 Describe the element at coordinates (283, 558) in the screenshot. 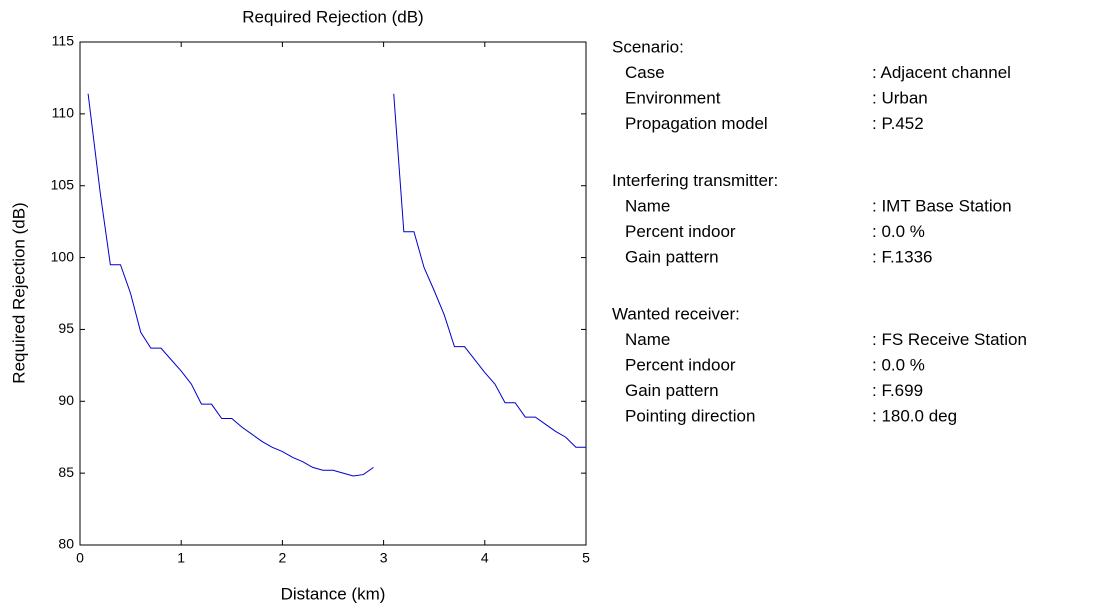

I see `x-tick-label: 2` at that location.